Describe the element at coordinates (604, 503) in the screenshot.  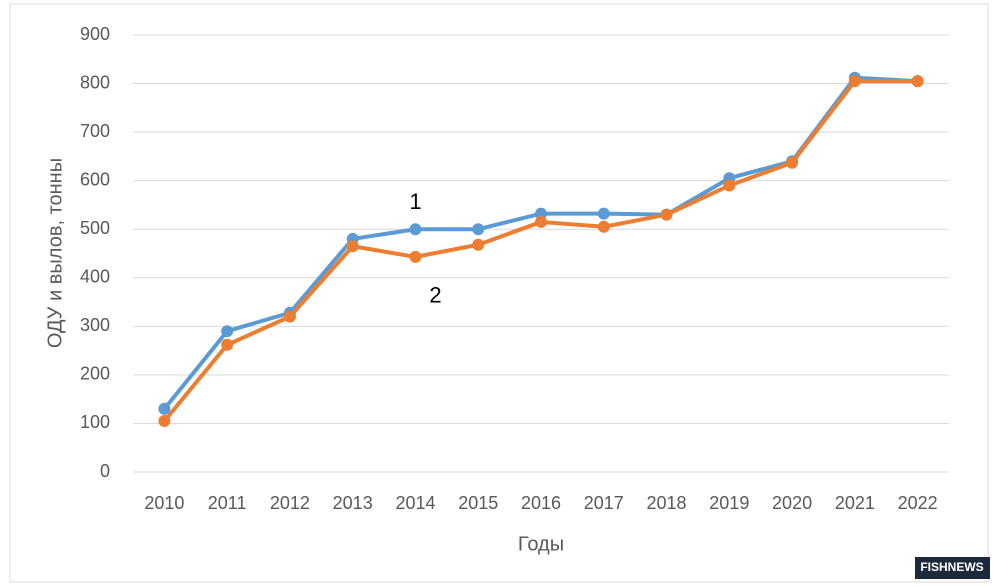
I see `x-tick-label: 2017` at that location.